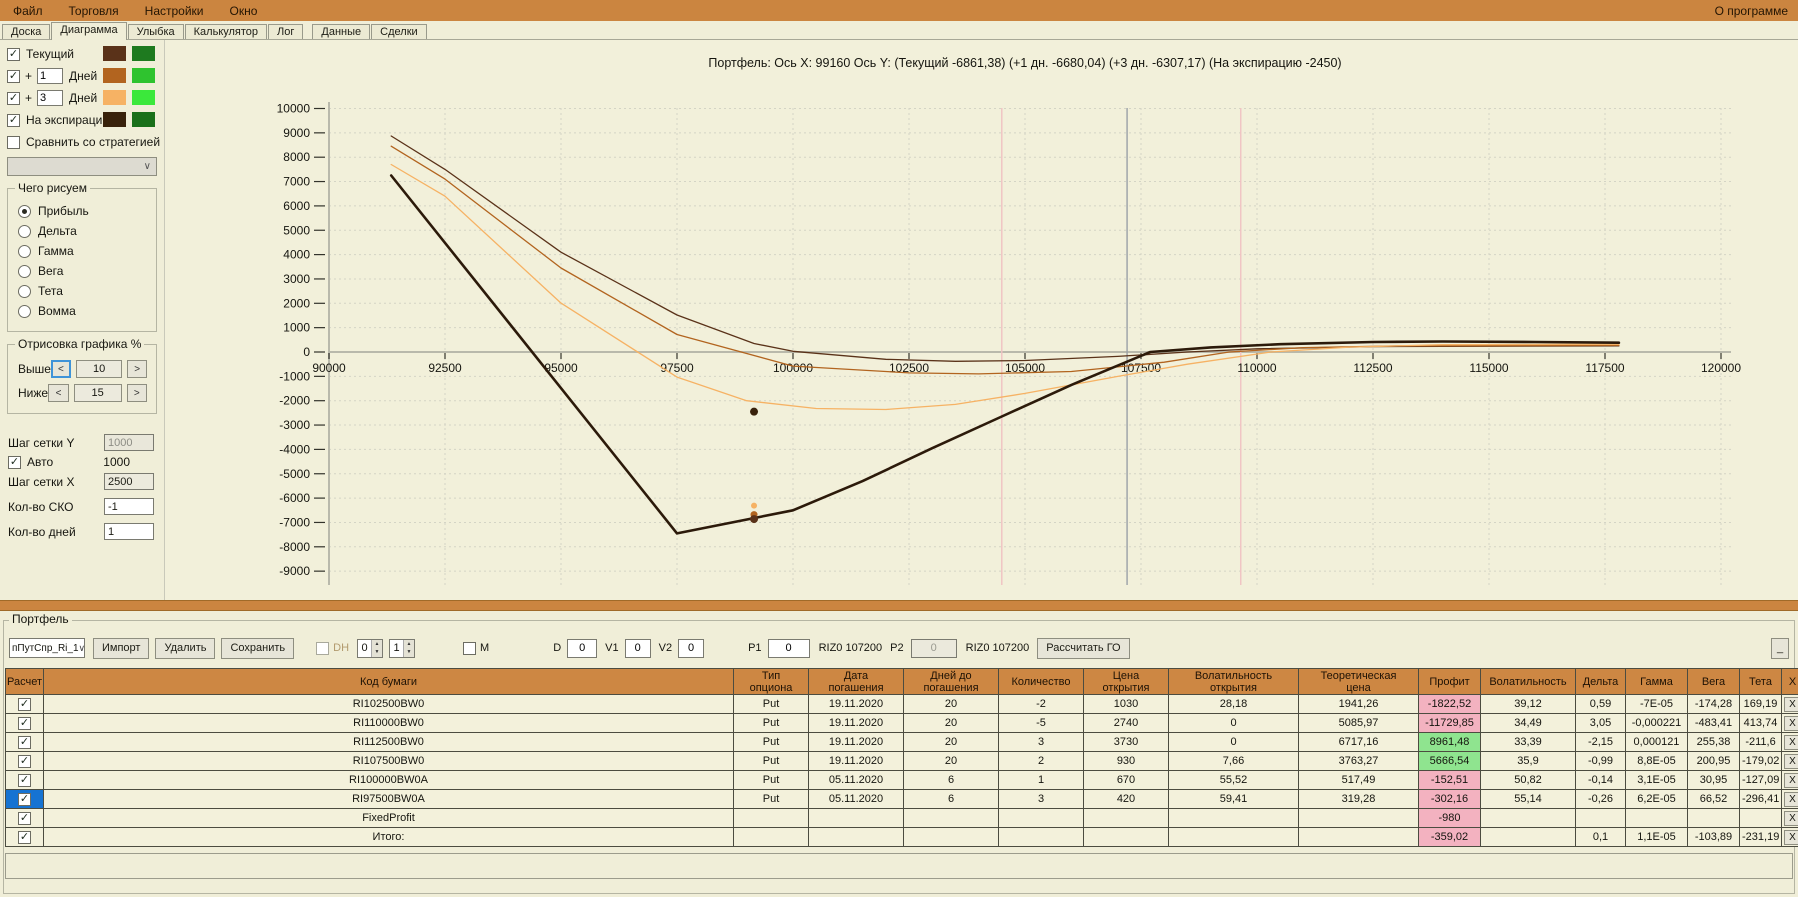 The image size is (1798, 897). What do you see at coordinates (24, 311) in the screenshot?
I see `radio-Вомма` at bounding box center [24, 311].